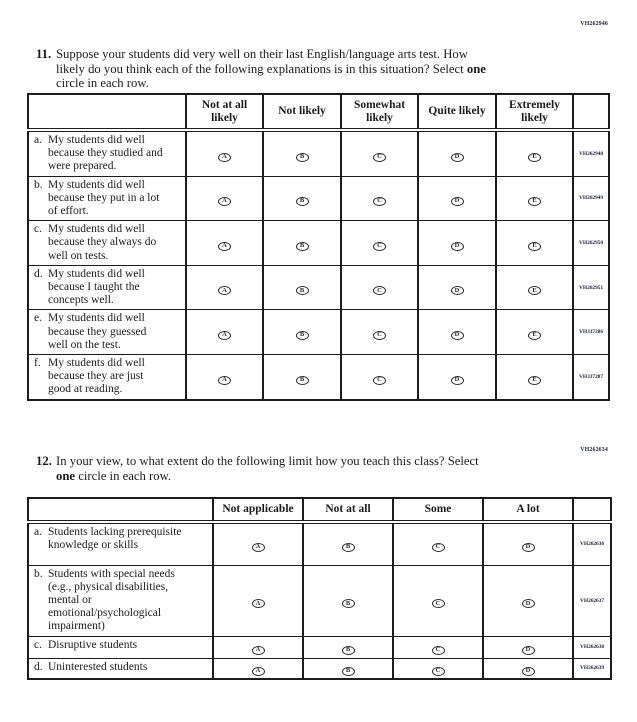 Image resolution: width=637 pixels, height=722 pixels. What do you see at coordinates (457, 112) in the screenshot?
I see `column-header: Quite likely` at bounding box center [457, 112].